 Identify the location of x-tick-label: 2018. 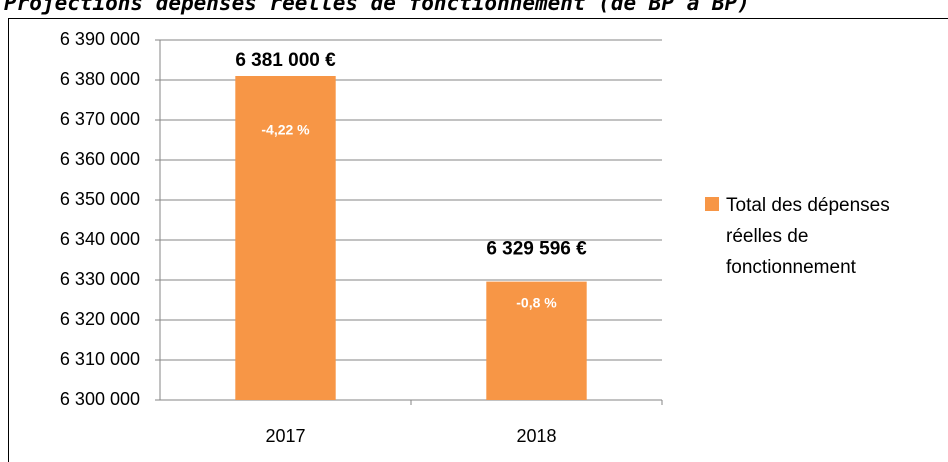
(536, 436).